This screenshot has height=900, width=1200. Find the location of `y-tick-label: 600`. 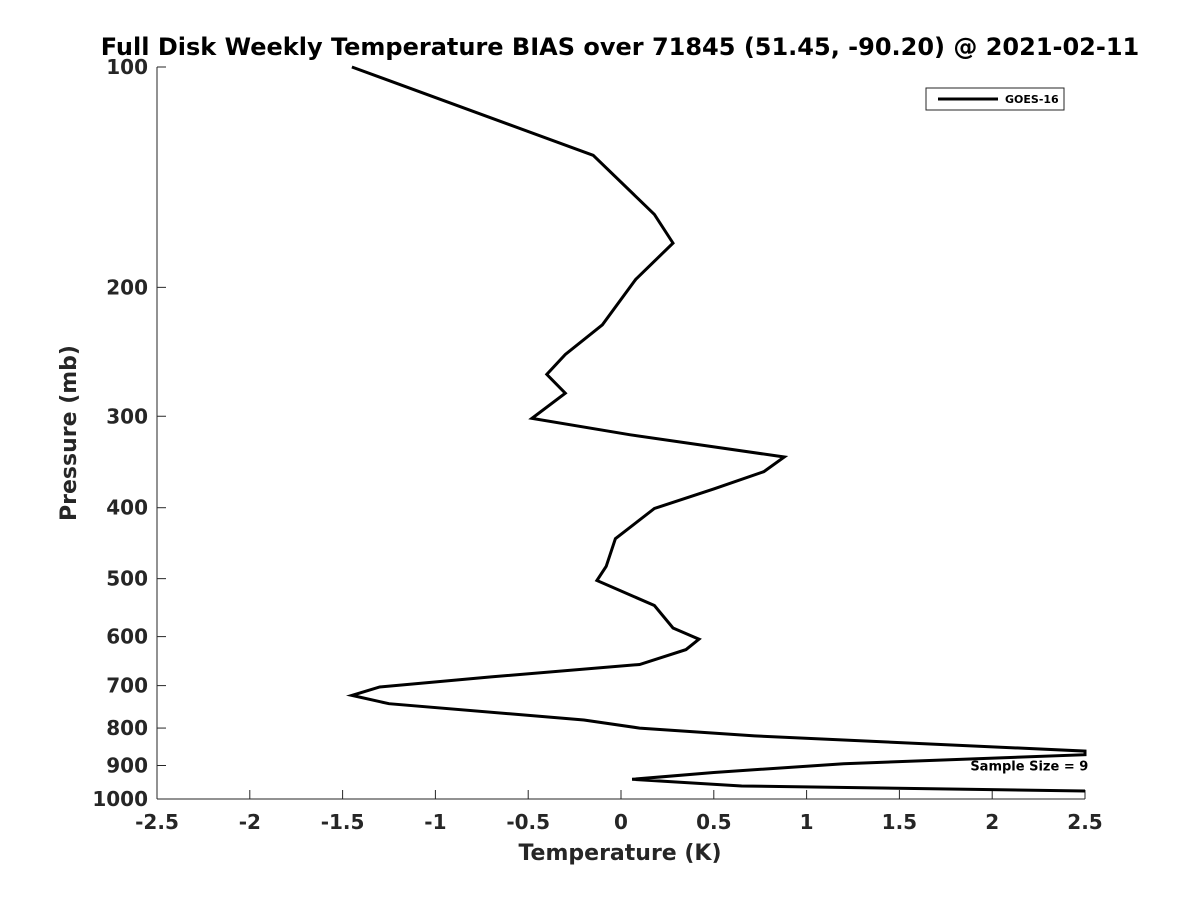

y-tick-label: 600 is located at coordinates (127, 637).